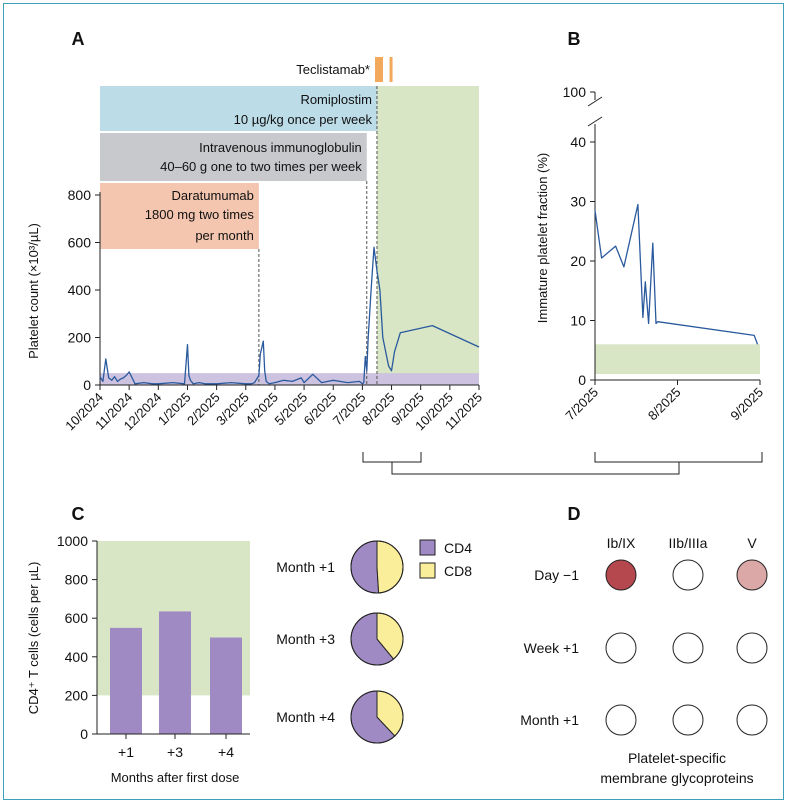  Describe the element at coordinates (175, 777) in the screenshot. I see `panel-c-x-axis-label: Months after first dose` at that location.